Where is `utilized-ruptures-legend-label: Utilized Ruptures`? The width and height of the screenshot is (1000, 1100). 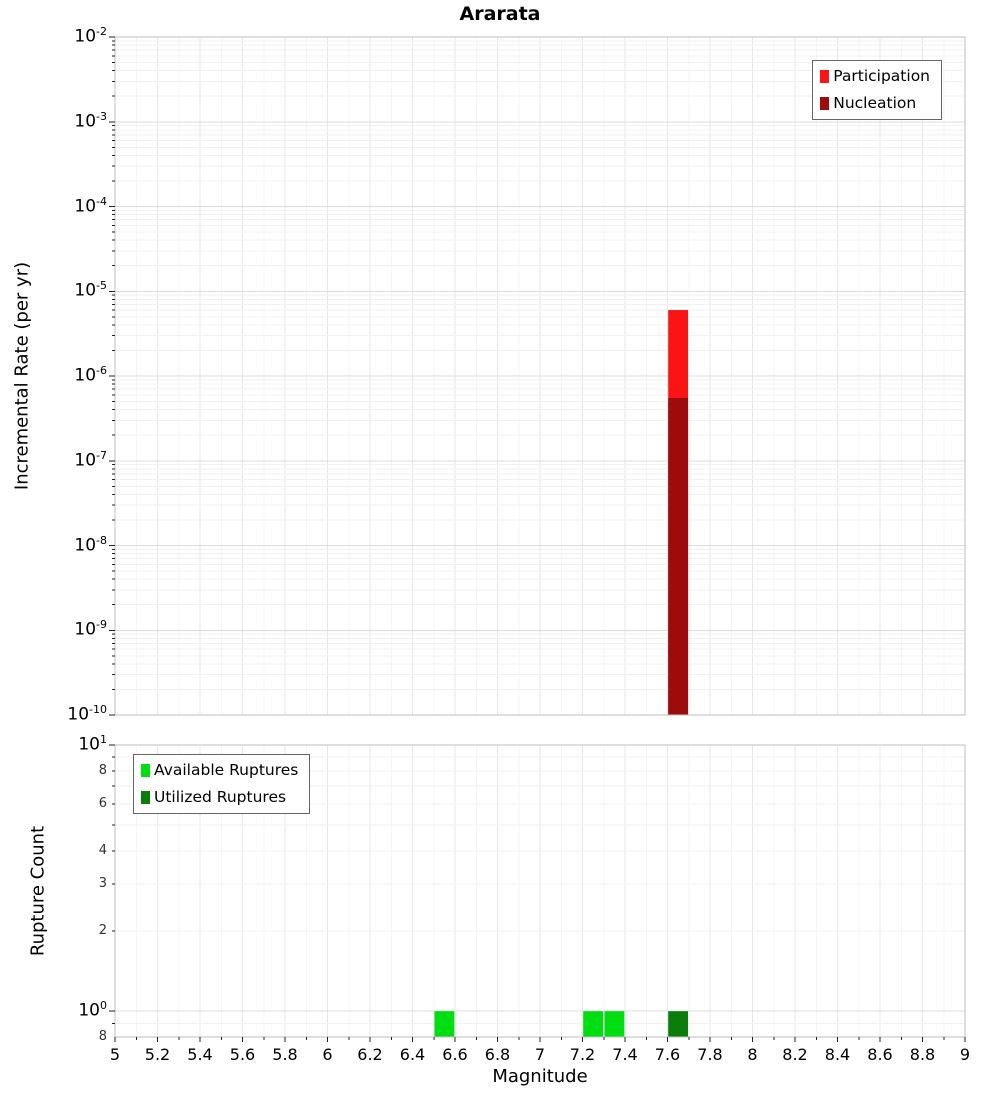 utilized-ruptures-legend-label: Utilized Ruptures is located at coordinates (220, 797).